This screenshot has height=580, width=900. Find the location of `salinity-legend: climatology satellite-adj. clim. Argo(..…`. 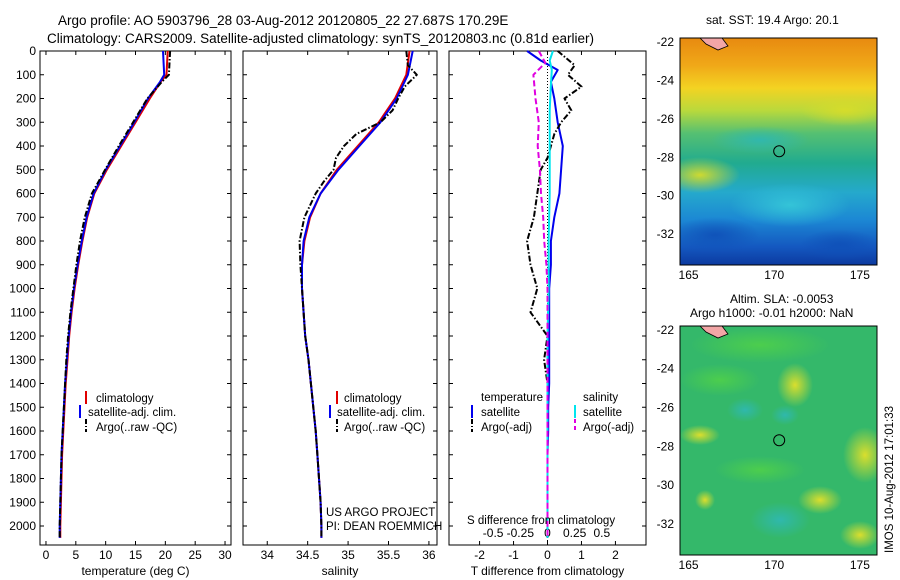

salinity-legend: climatology satellite-adj. clim. Argo(..… is located at coordinates (384, 462).